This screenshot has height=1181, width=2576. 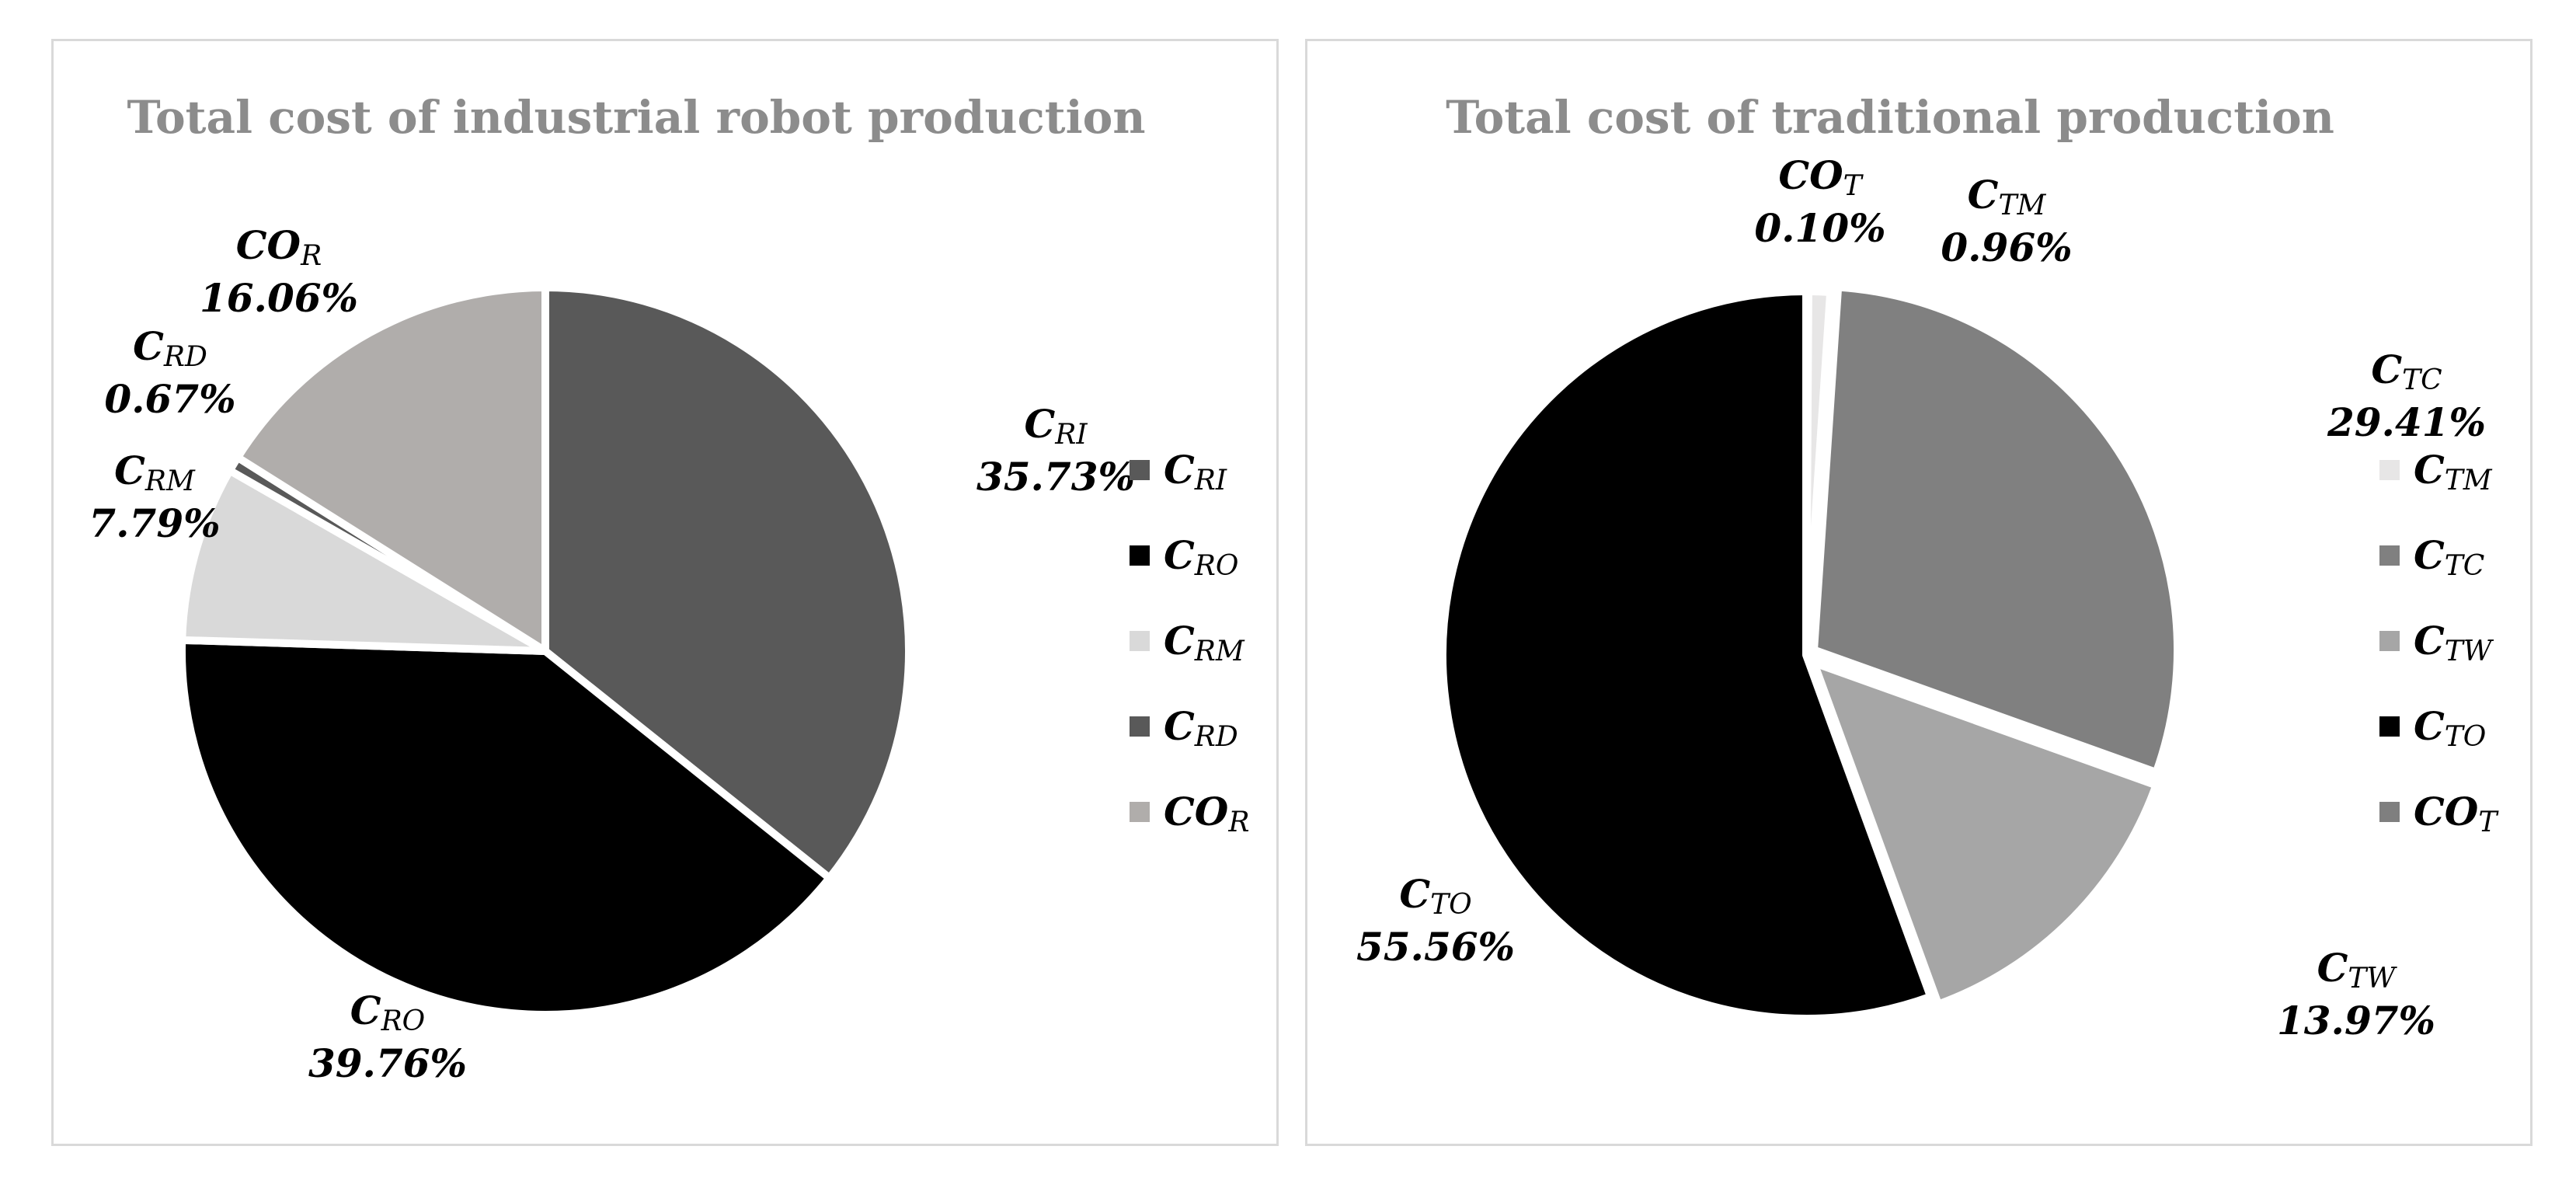 I want to click on legend-label: CRD, so click(x=1201, y=728).